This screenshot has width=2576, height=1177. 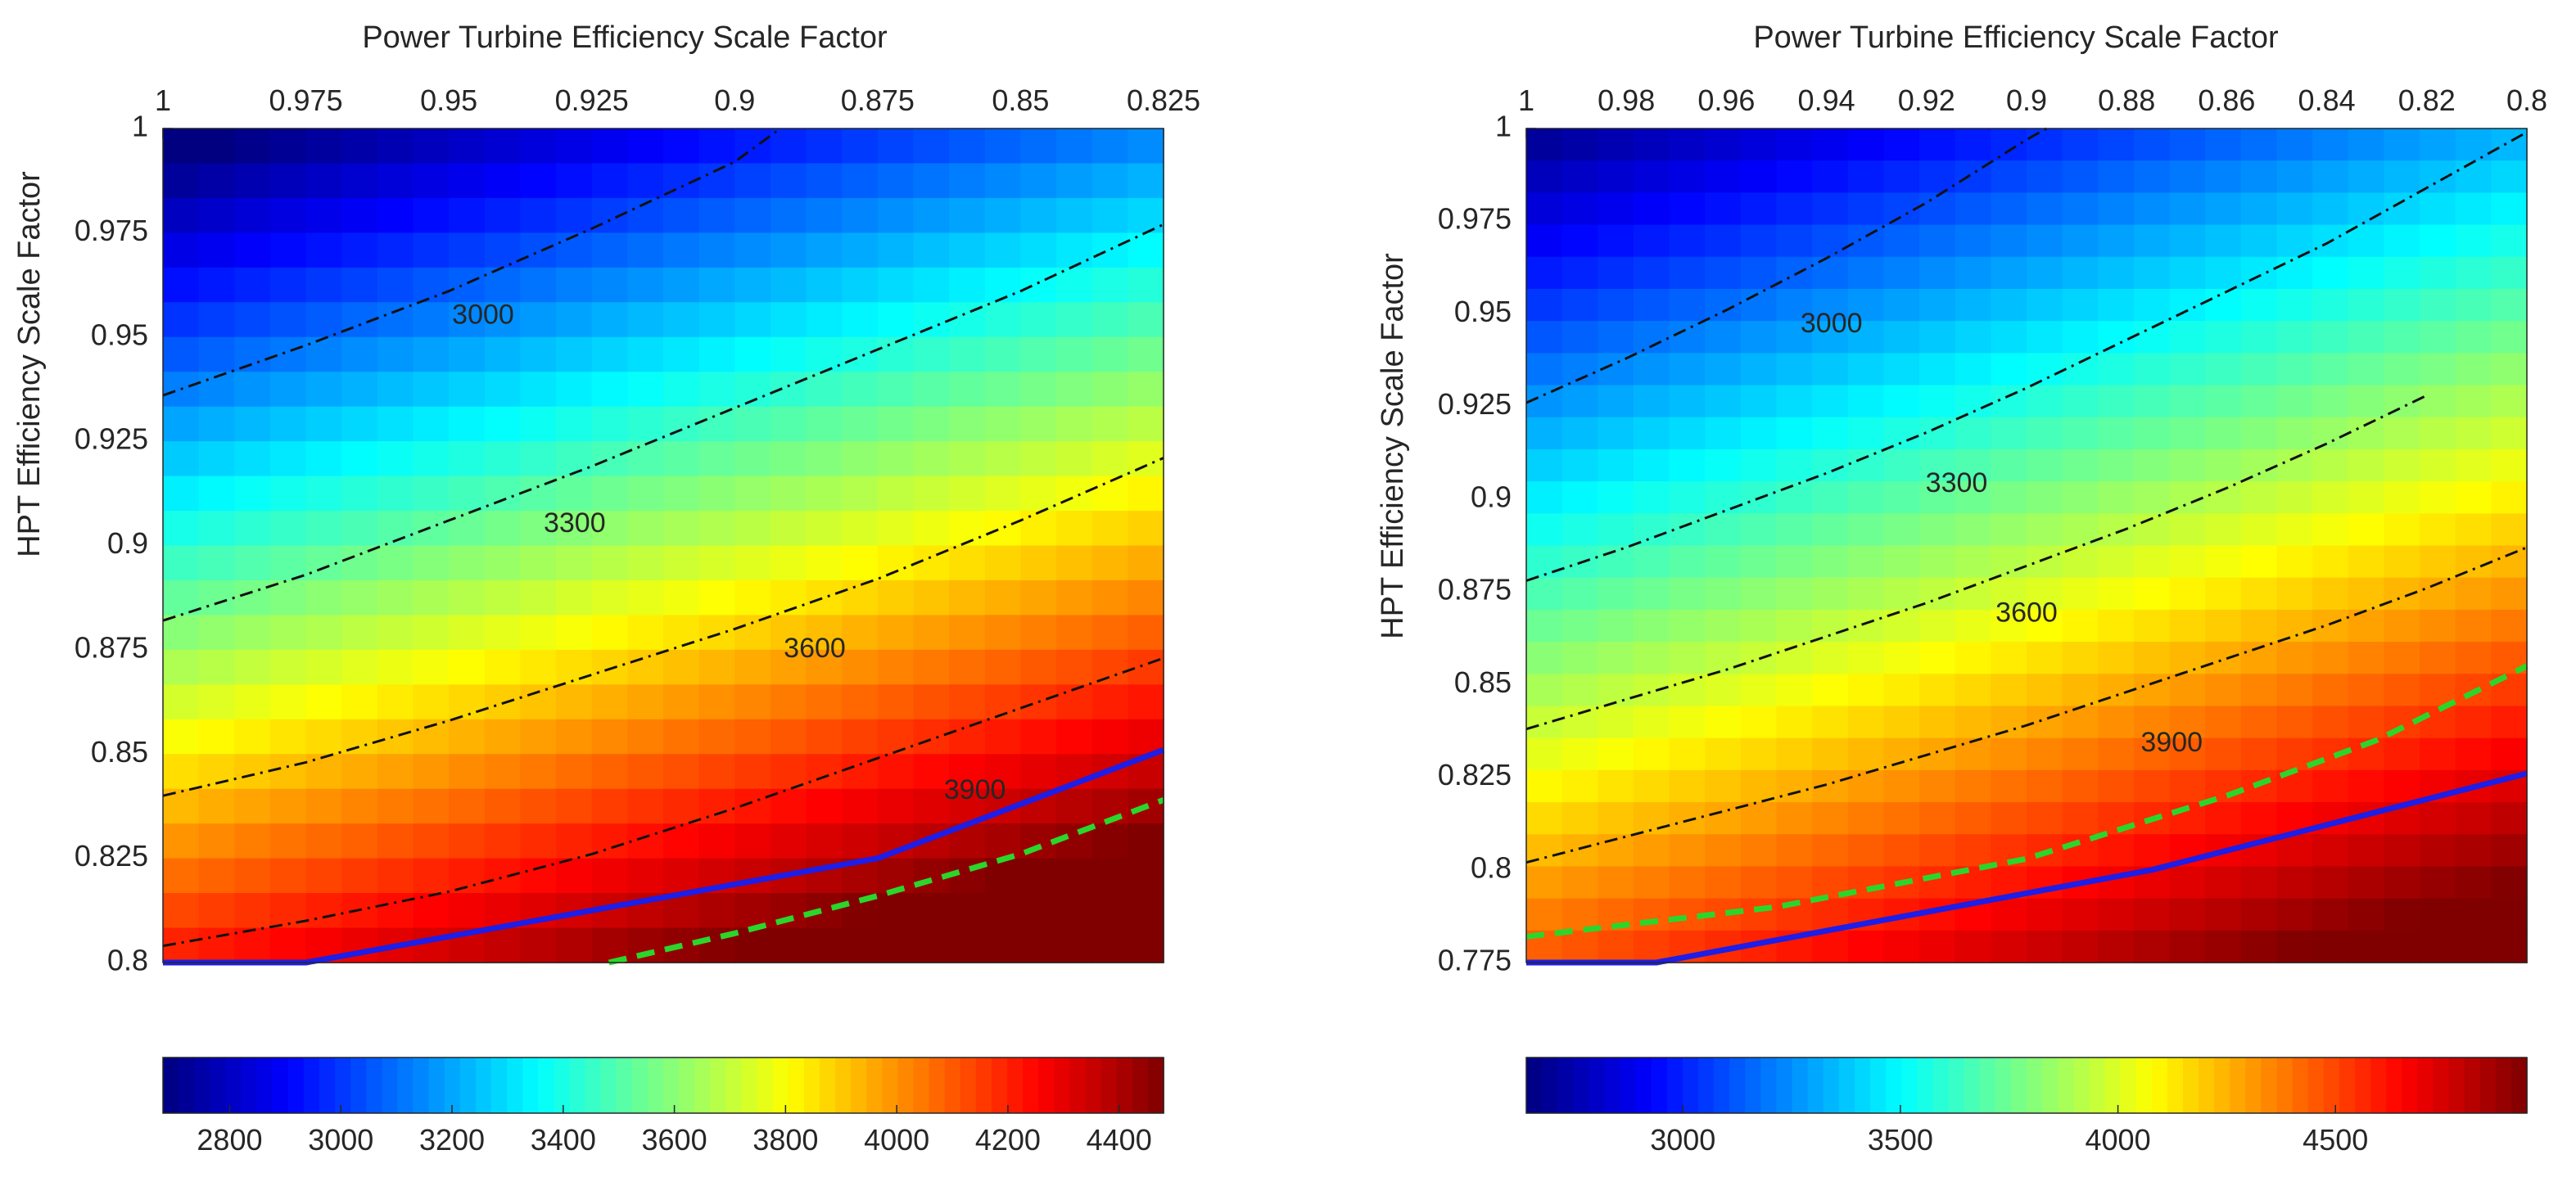 What do you see at coordinates (1900, 1140) in the screenshot?
I see `colorbar-tick-label: 3500` at bounding box center [1900, 1140].